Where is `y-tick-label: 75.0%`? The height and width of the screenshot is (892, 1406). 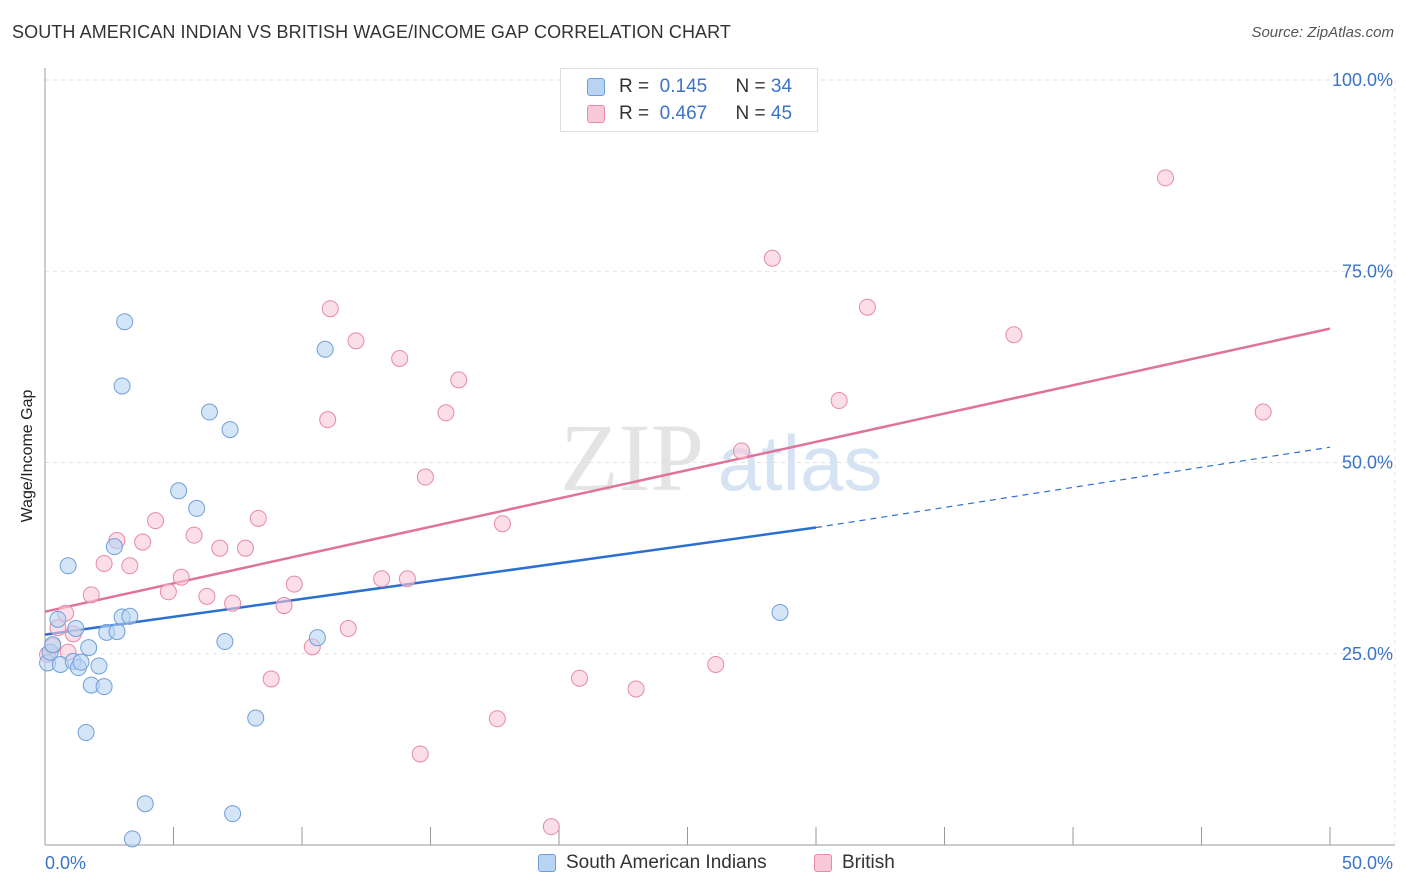
y-tick-label: 75.0% is located at coordinates (1367, 271).